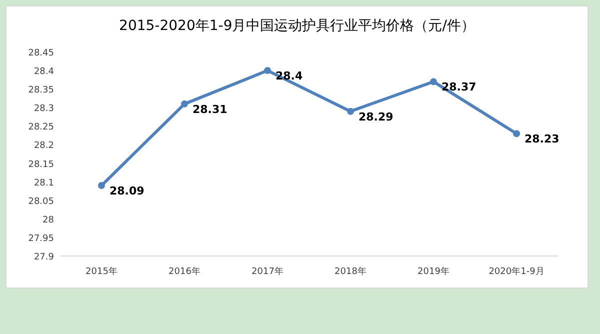 The height and width of the screenshot is (334, 600). Describe the element at coordinates (48, 220) in the screenshot. I see `y-tick-label: 28` at that location.